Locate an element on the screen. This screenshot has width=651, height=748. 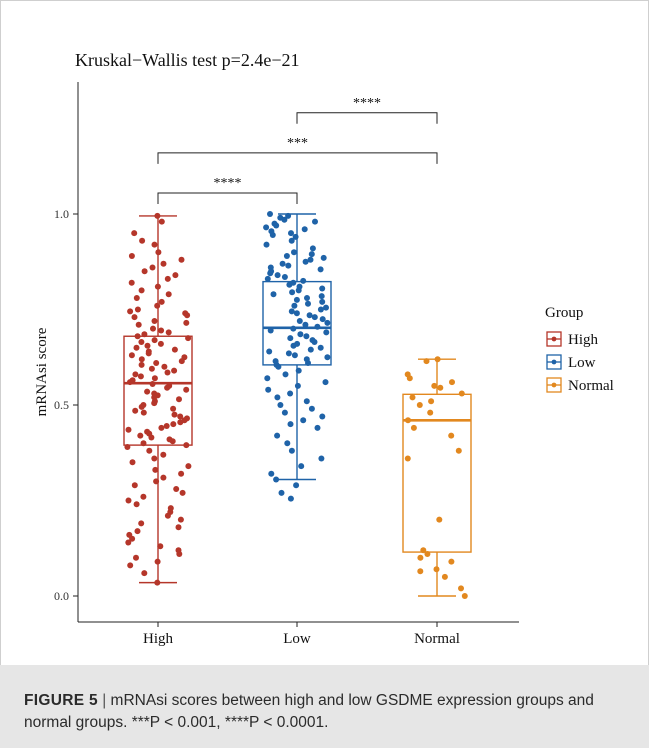
bracket-high-normal: *** is located at coordinates (297, 150).